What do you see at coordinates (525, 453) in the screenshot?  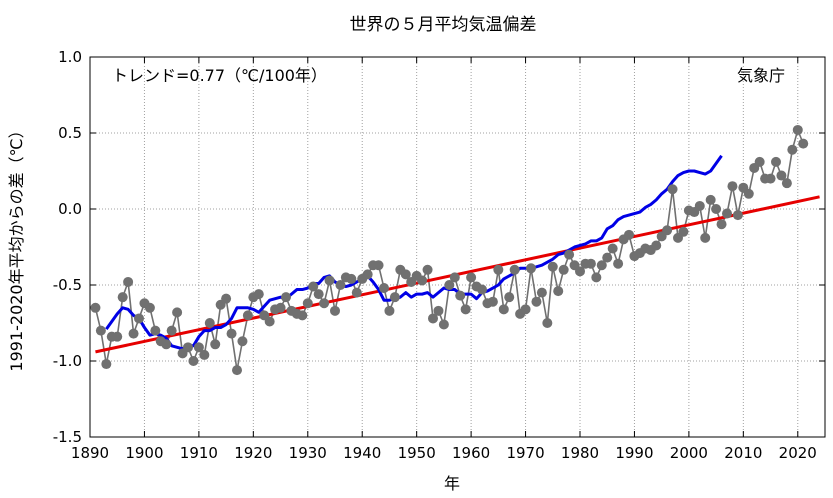 I see `x-tick-label: 1970` at bounding box center [525, 453].